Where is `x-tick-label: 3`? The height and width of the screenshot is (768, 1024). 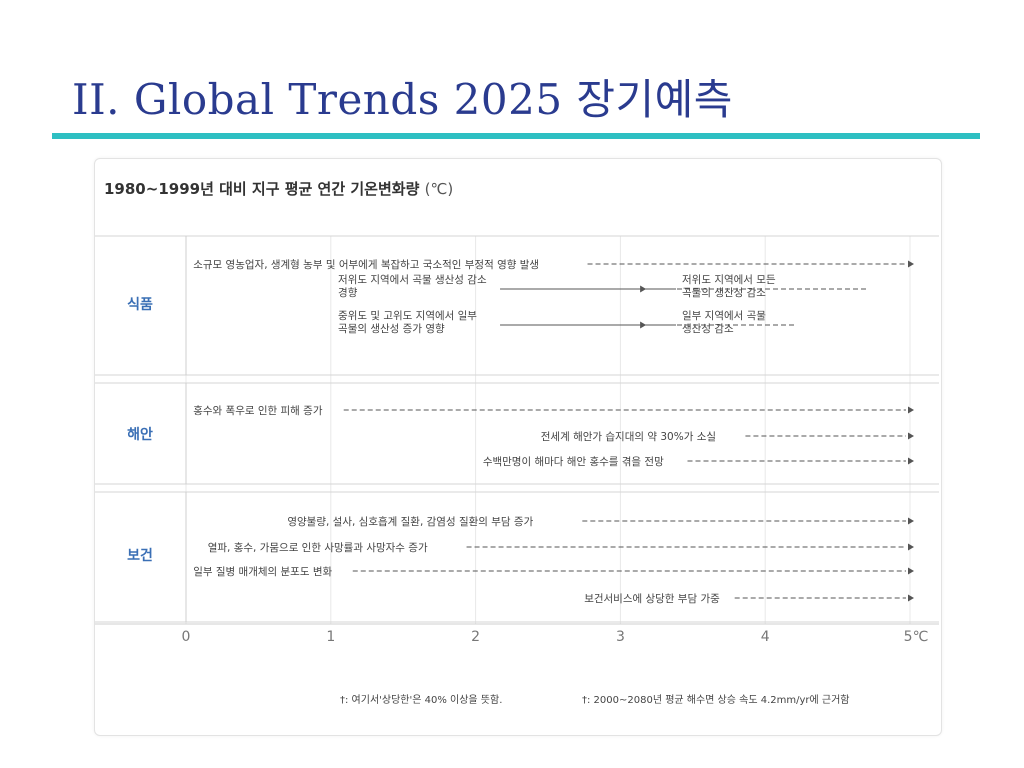 x-tick-label: 3 is located at coordinates (620, 637).